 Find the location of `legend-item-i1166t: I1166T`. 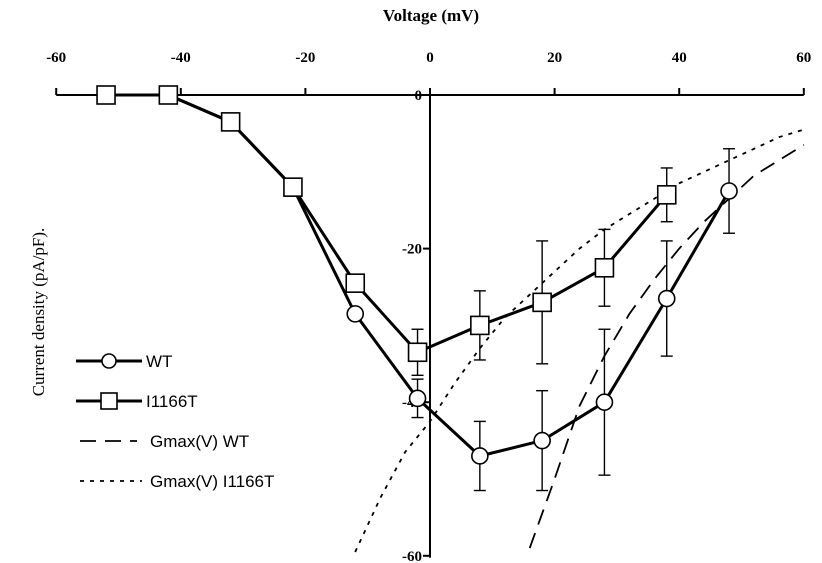

legend-item-i1166t: I1166T is located at coordinates (137, 401).